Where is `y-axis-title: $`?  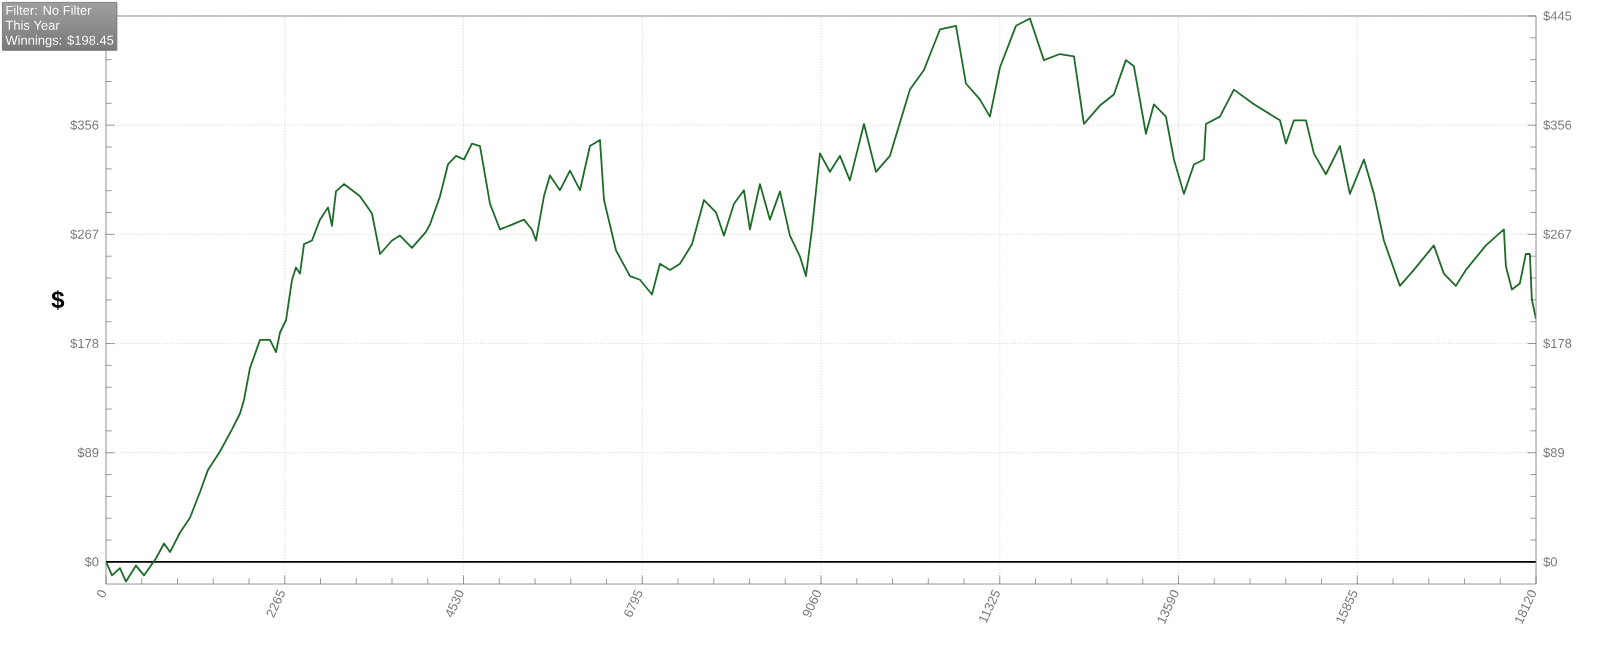
y-axis-title: $ is located at coordinates (58, 300).